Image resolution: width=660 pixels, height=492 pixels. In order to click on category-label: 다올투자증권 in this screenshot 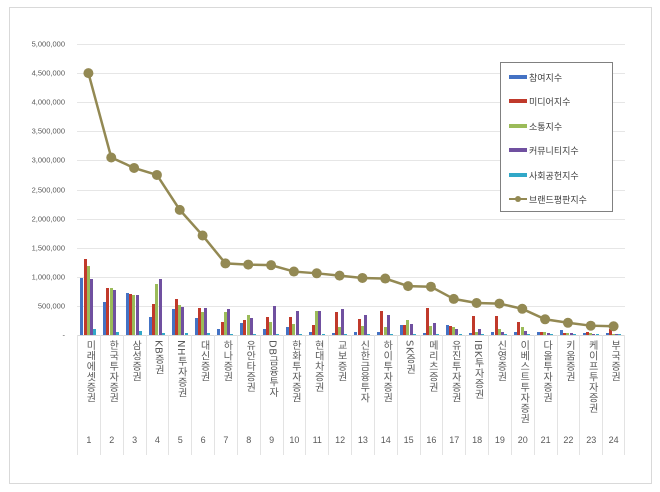, I will do `click(546, 371)`.